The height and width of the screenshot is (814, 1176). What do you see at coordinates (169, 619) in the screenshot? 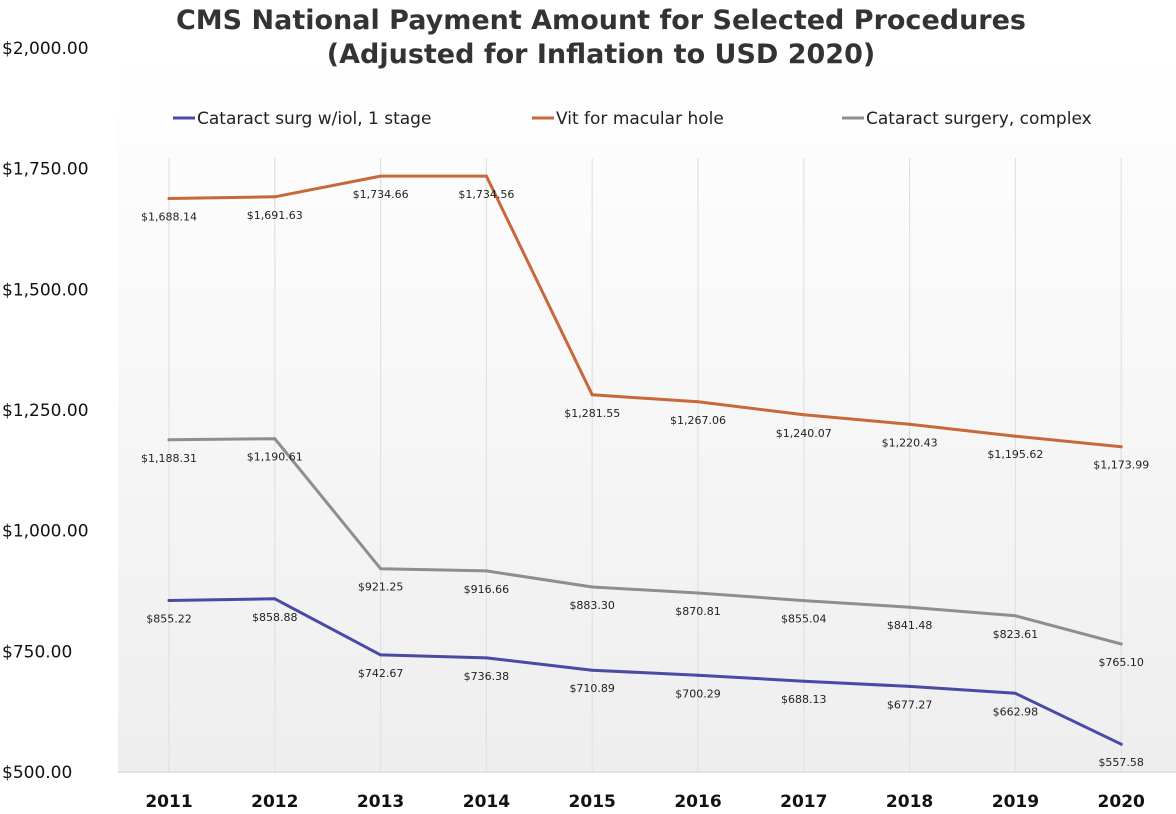
I see `data-label: $855.22` at bounding box center [169, 619].